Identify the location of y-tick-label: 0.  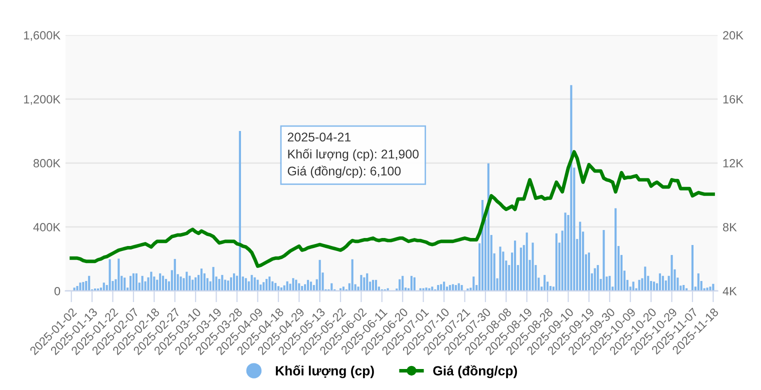
(57, 291).